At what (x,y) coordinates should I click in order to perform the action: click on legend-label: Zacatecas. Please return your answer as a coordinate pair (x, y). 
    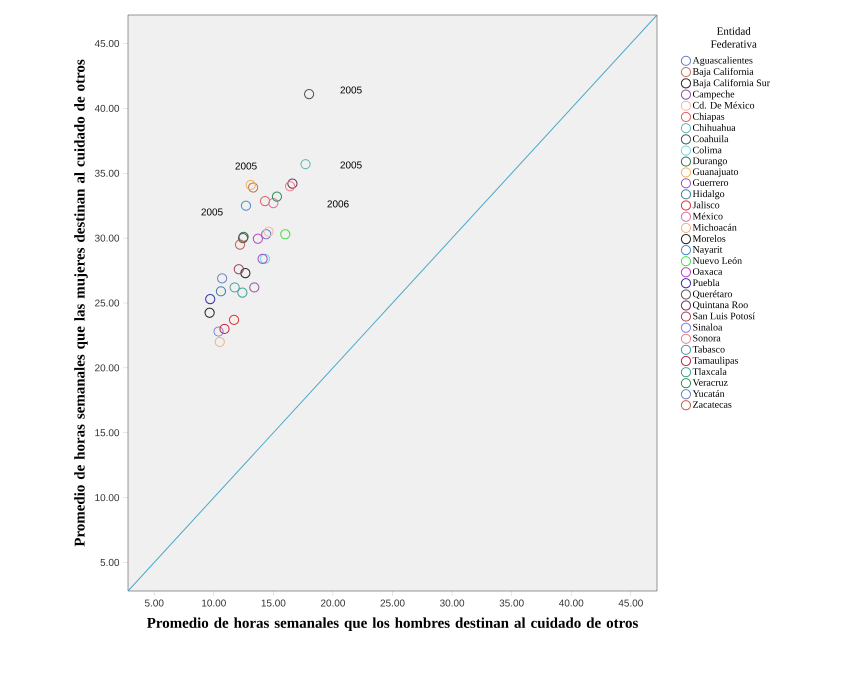
    Looking at the image, I should click on (712, 404).